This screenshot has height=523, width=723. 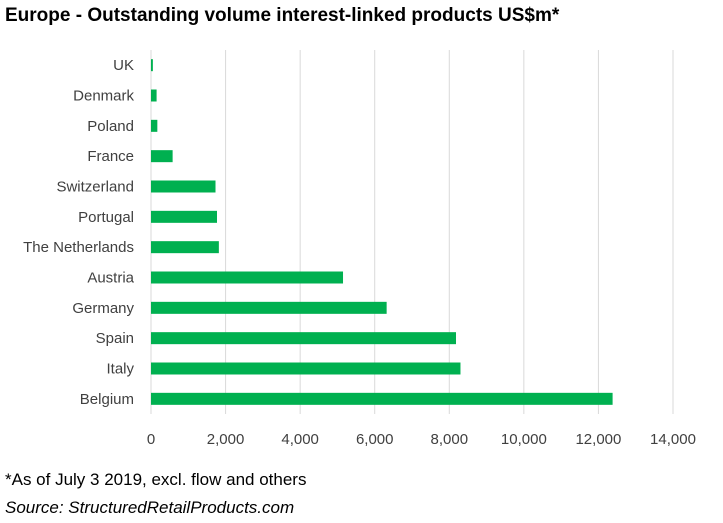 I want to click on source-note: Source: StructuredRetailProducts.com, so click(x=150, y=507).